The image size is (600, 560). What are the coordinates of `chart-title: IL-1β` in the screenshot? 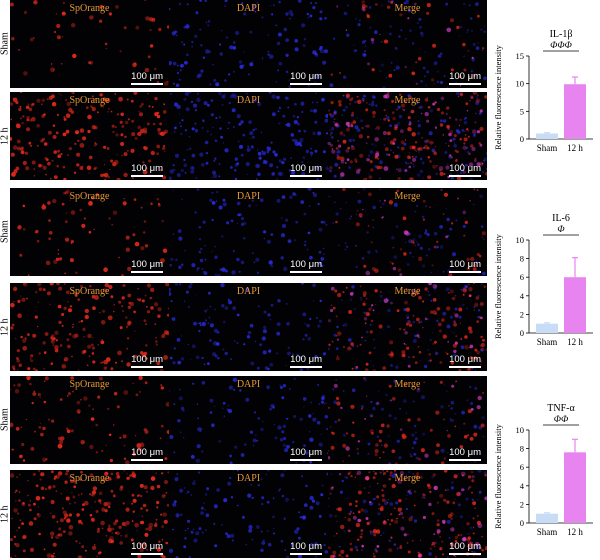 It's located at (561, 34).